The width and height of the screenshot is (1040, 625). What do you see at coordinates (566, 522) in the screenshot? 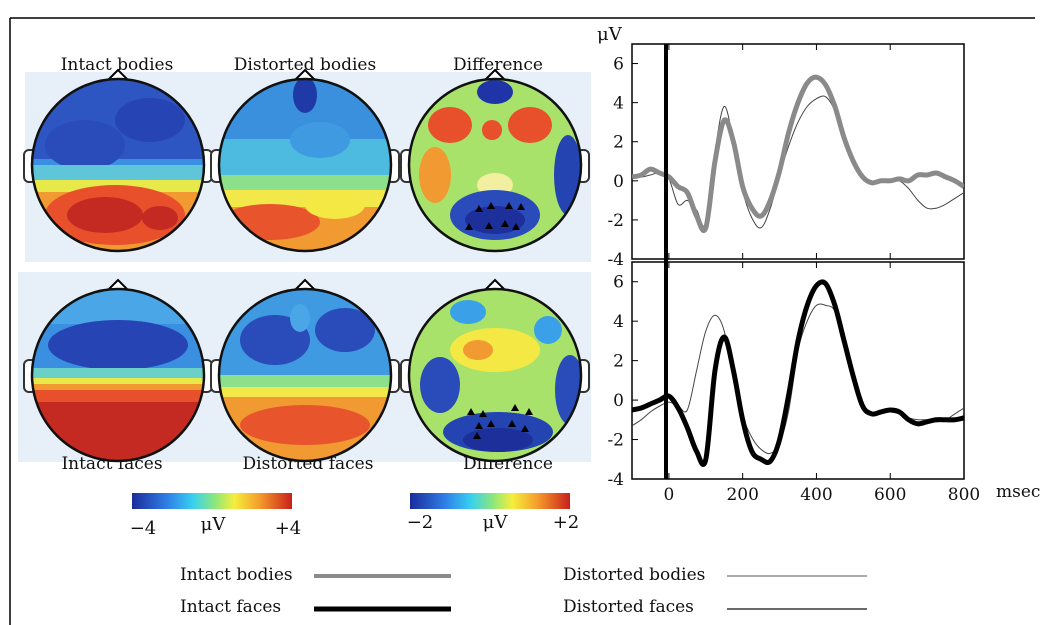
I see `colorbar-right-max: +2` at bounding box center [566, 522].